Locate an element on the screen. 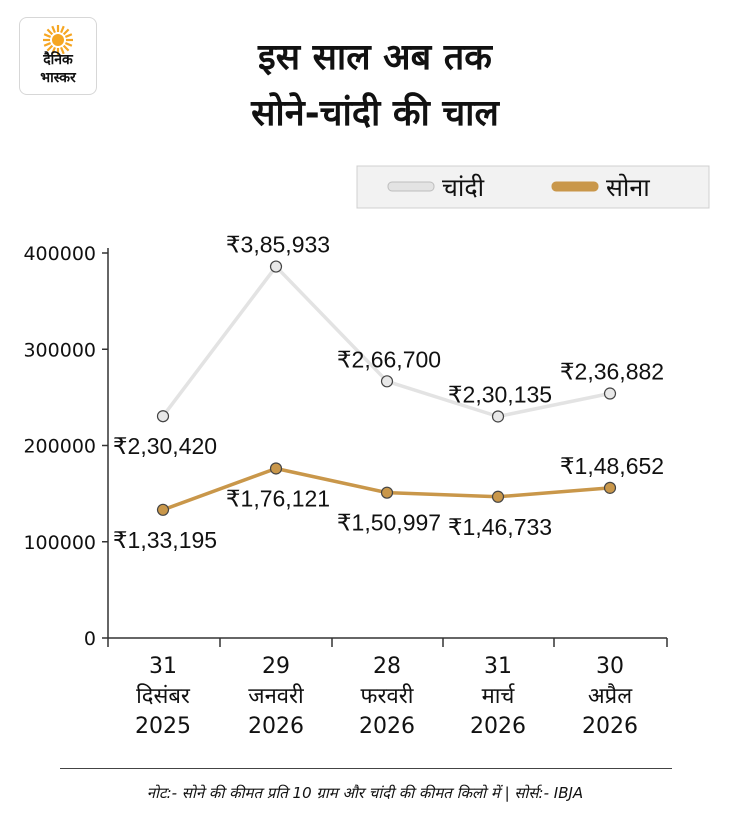 The width and height of the screenshot is (730, 830). y-tick-label: 100000 is located at coordinates (59, 543).